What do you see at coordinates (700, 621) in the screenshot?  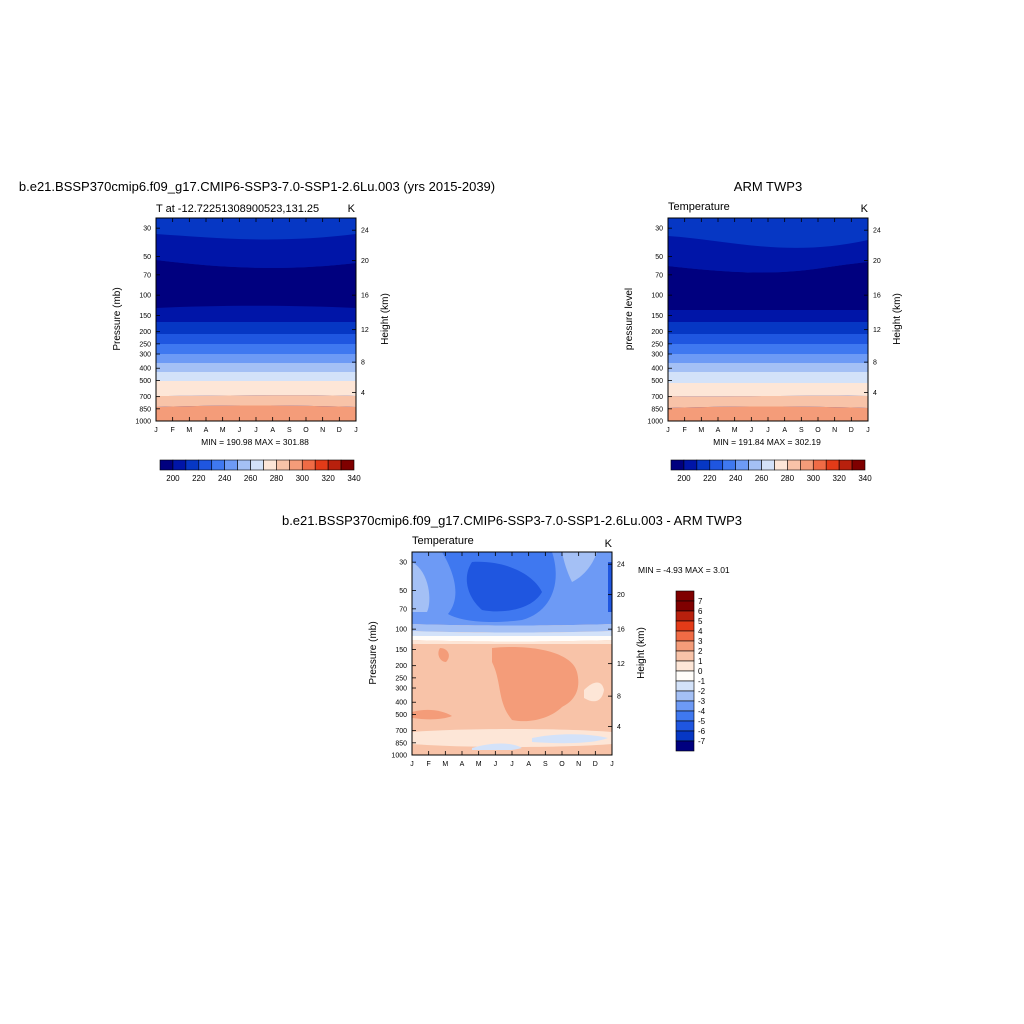 I see `colorbar-tick-label: 5` at bounding box center [700, 621].